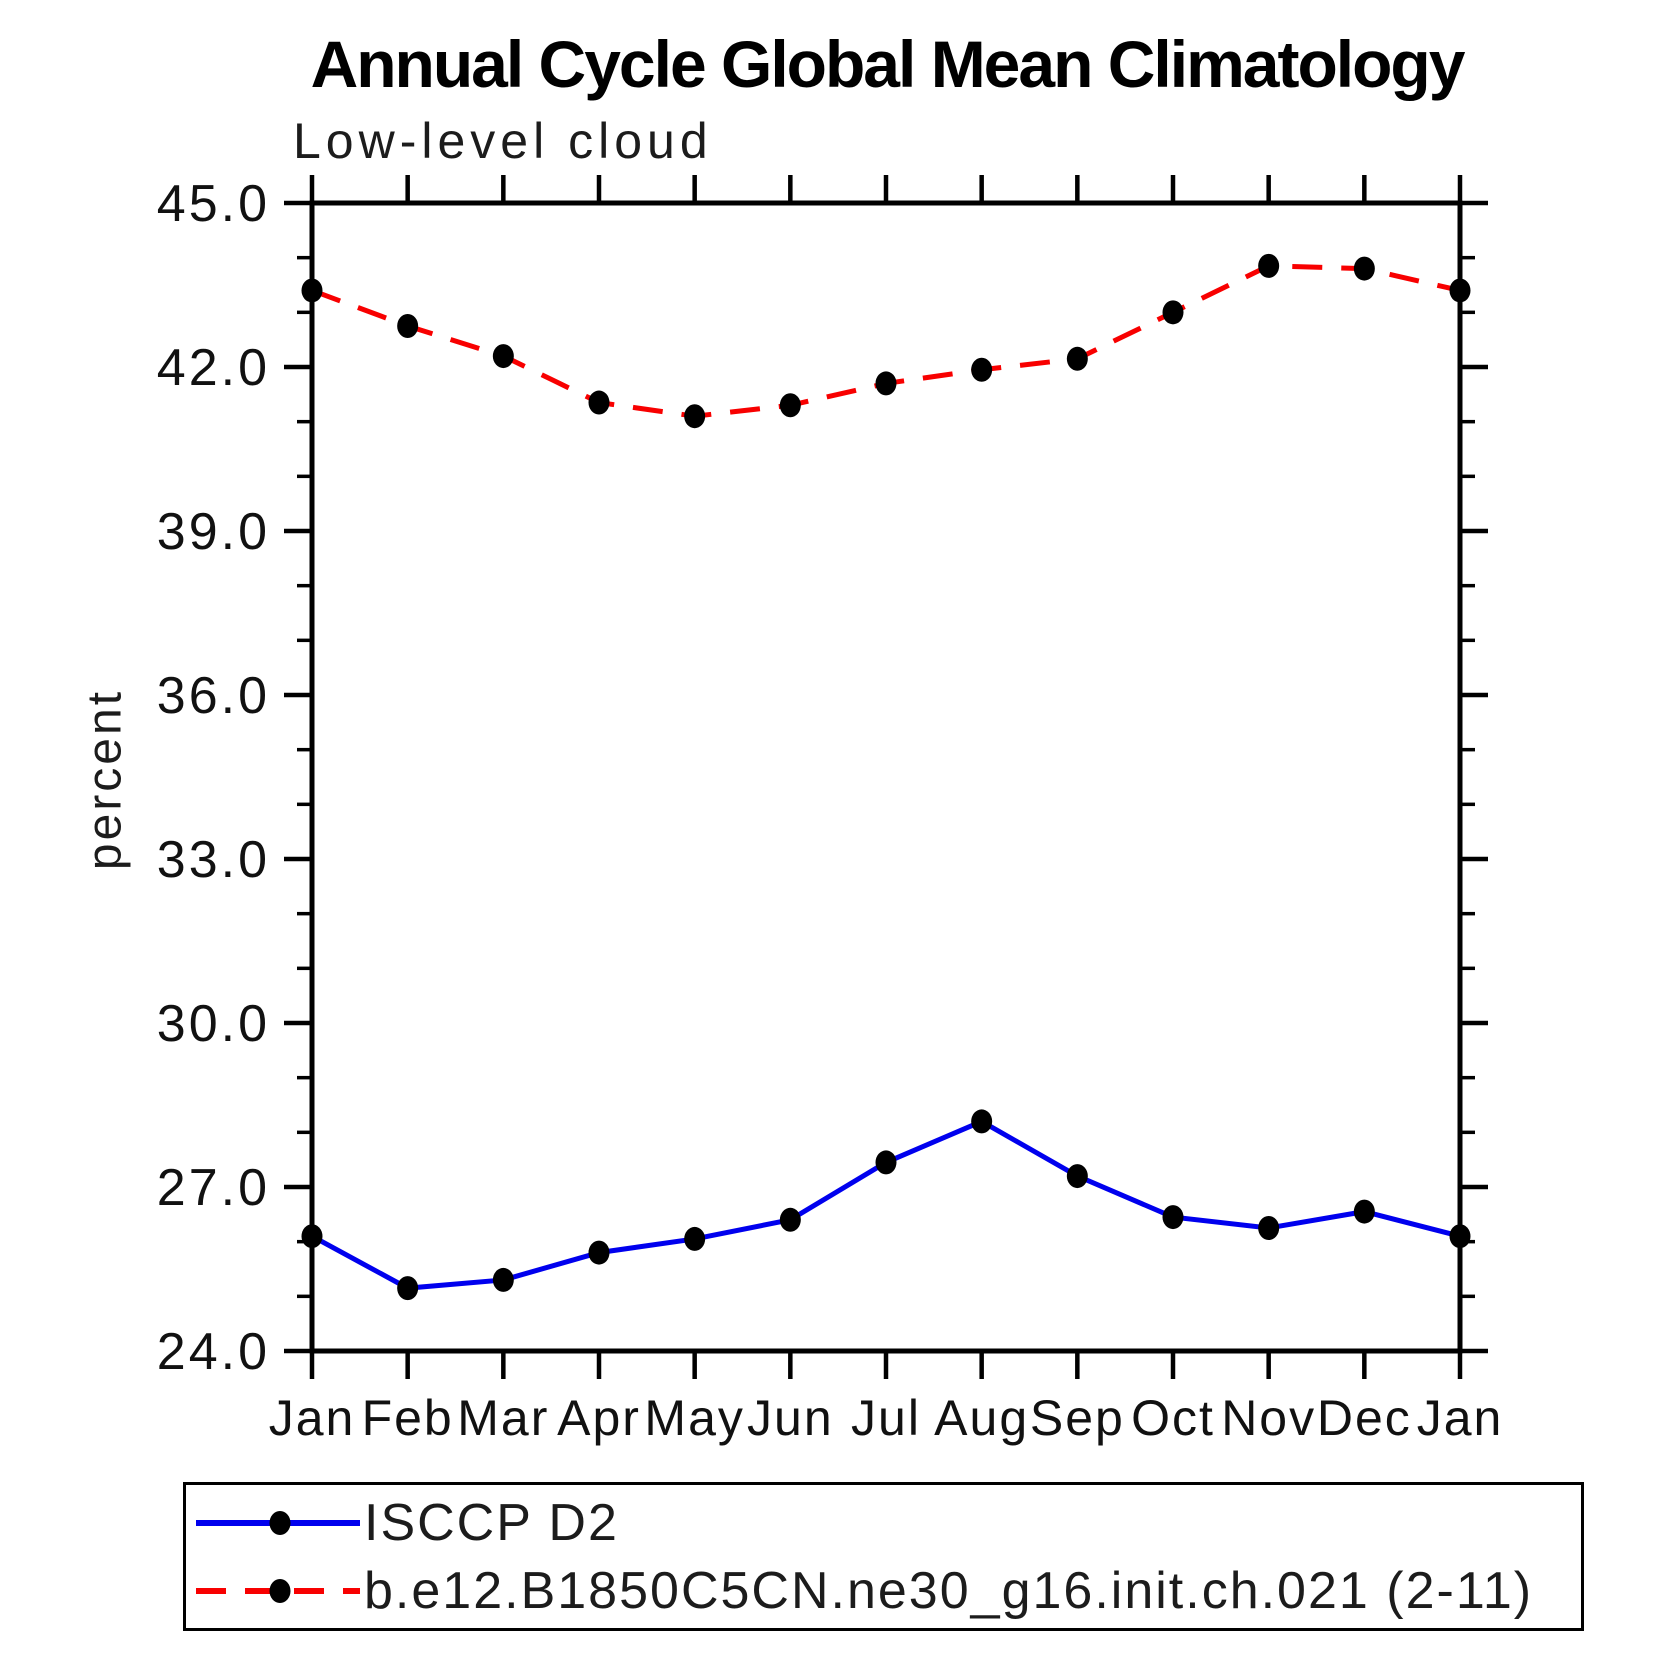 The width and height of the screenshot is (1675, 1675). I want to click on svg-text: Aug, so click(981, 1418).